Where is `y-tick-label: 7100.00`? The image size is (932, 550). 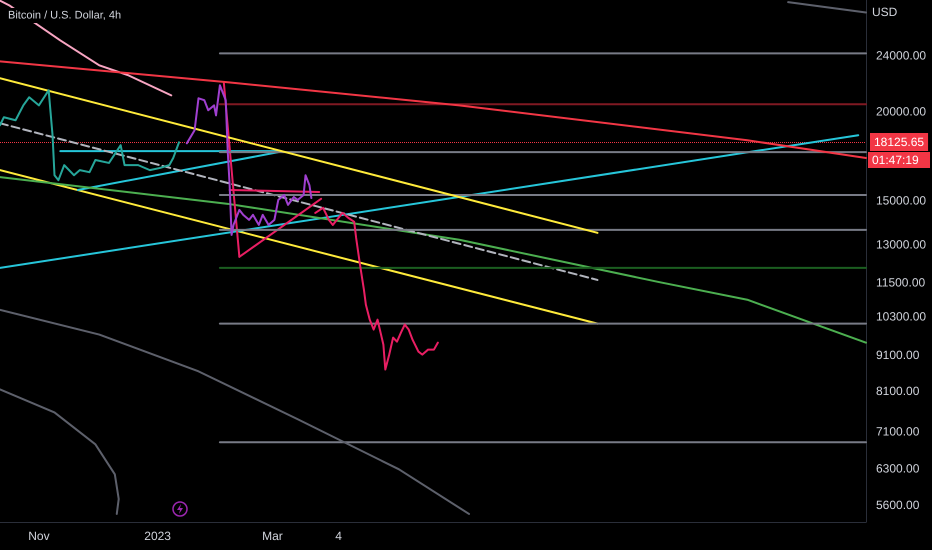 y-tick-label: 7100.00 is located at coordinates (898, 431).